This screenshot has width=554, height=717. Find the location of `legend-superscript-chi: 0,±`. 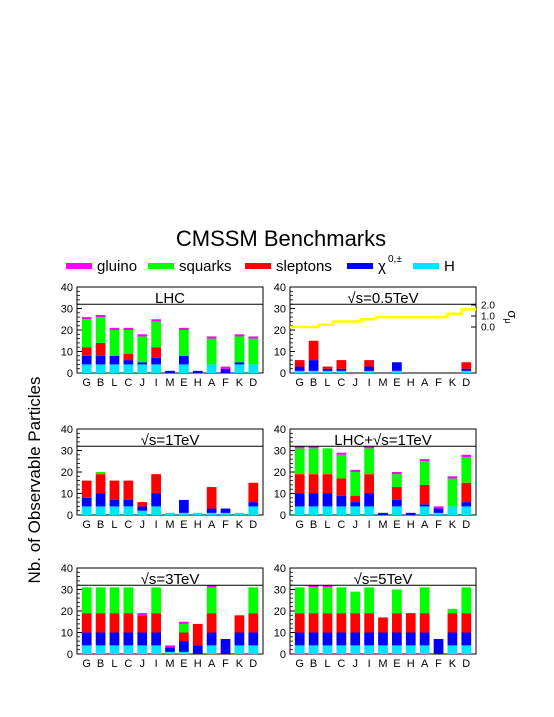

legend-superscript-chi: 0,± is located at coordinates (395, 259).